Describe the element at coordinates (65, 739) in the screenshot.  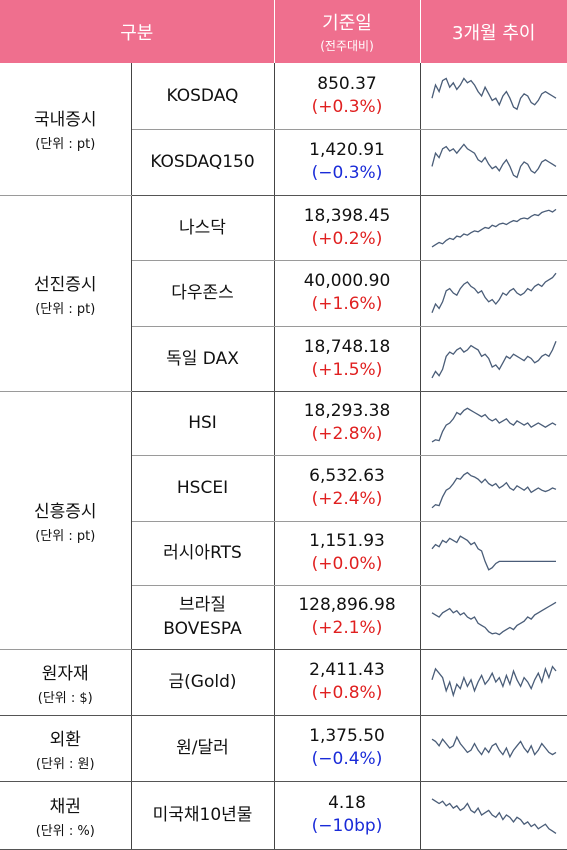
I see `category-name: 외환` at that location.